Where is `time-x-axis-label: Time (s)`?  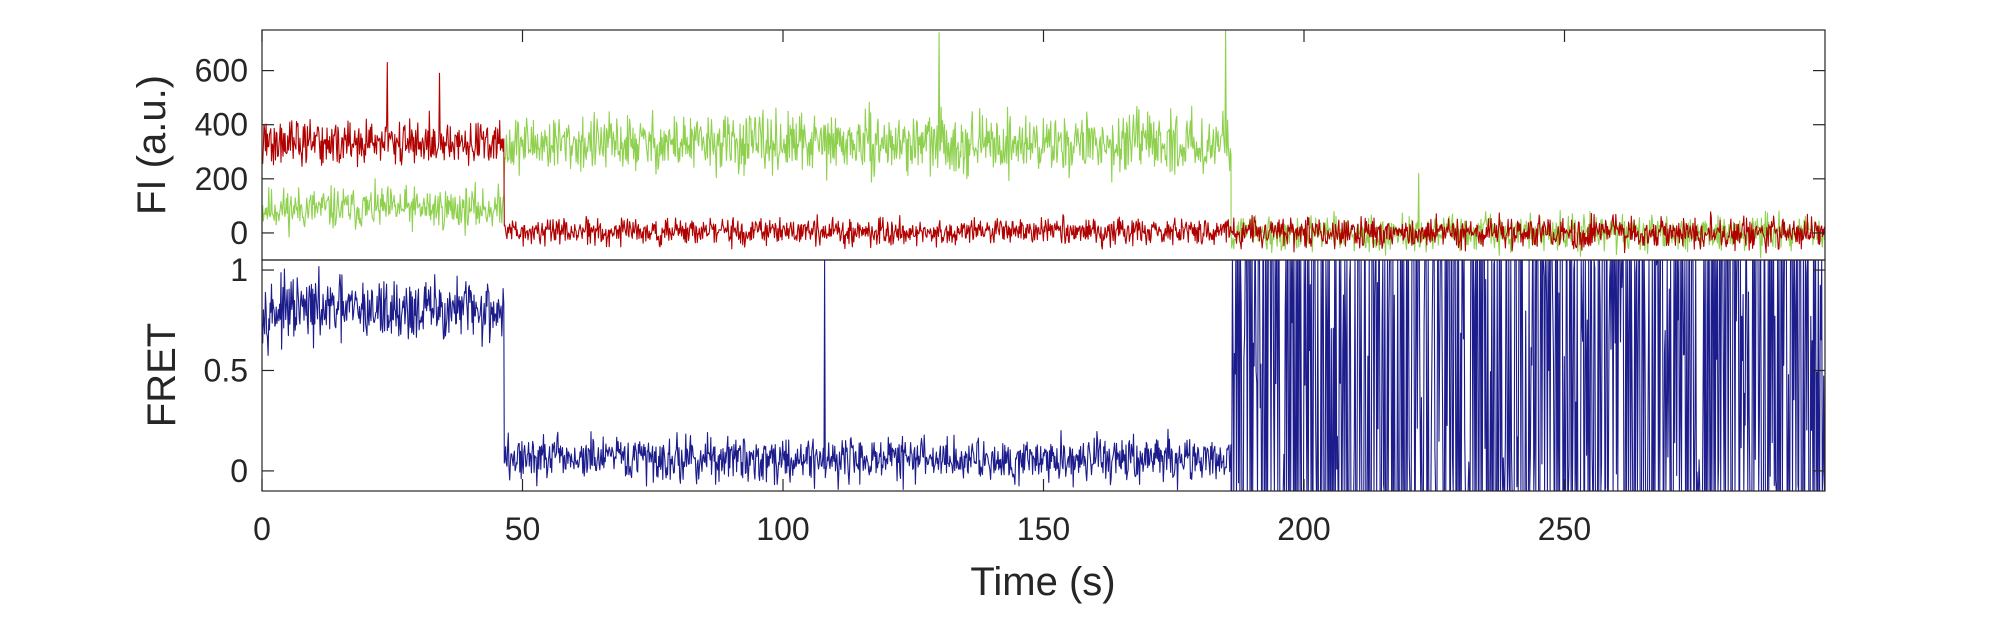 time-x-axis-label: Time (s) is located at coordinates (1042, 582).